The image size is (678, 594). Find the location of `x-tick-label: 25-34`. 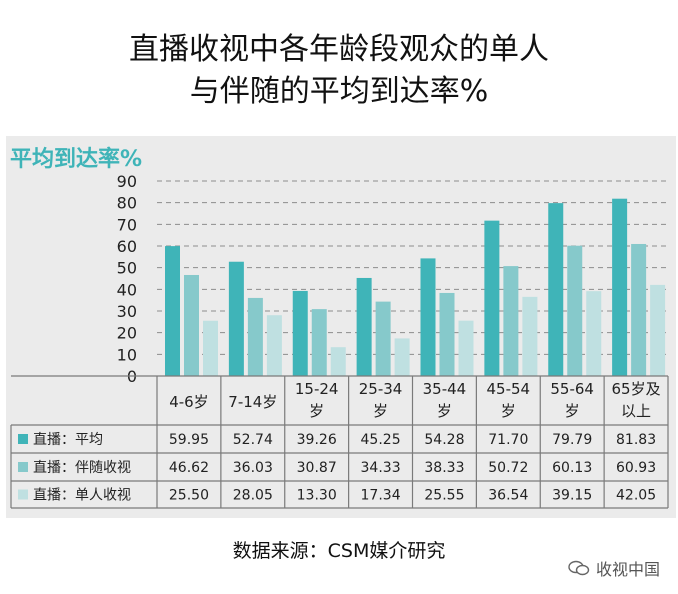

x-tick-label: 25-34 is located at coordinates (381, 389).